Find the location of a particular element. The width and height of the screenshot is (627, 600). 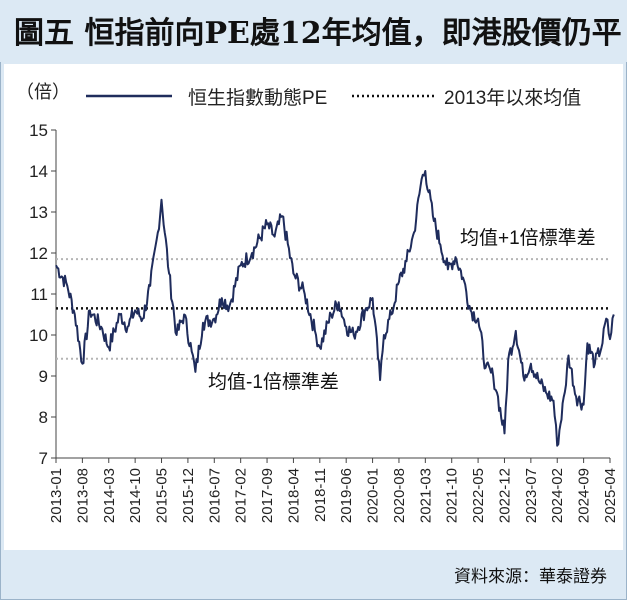

y-tick-label: 12 is located at coordinates (38, 253).